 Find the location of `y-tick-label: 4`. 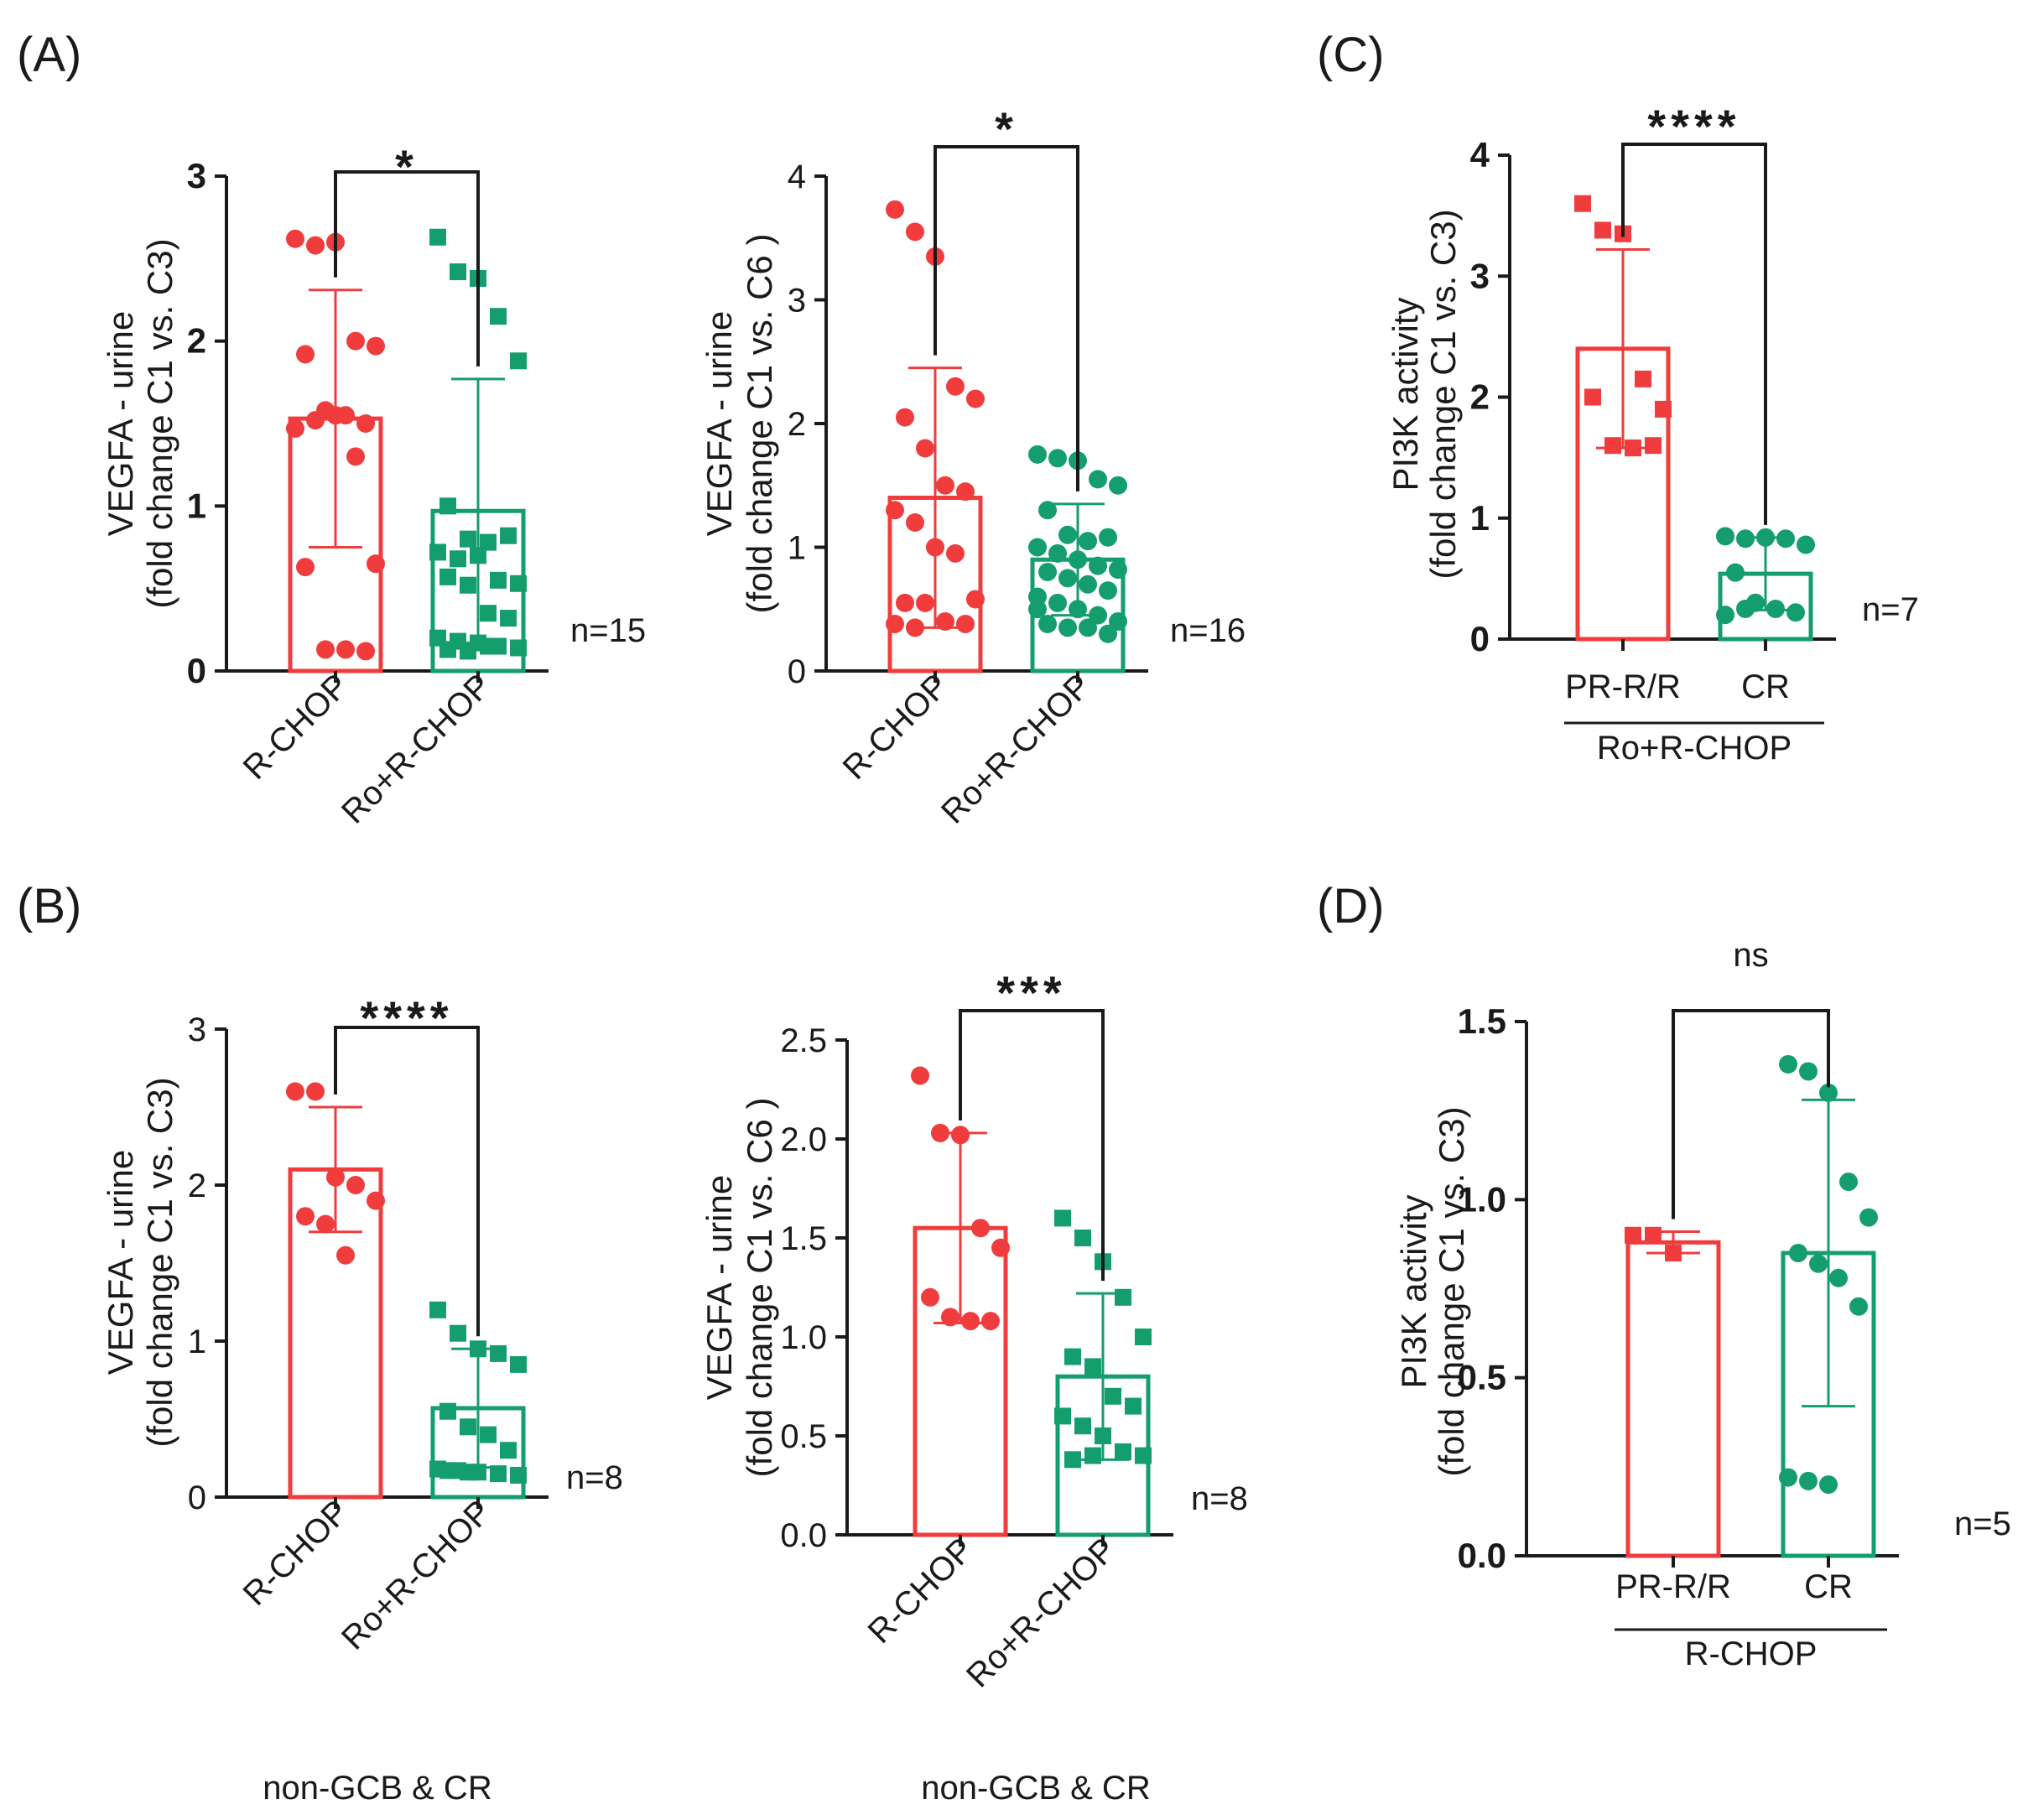

y-tick-label: 4 is located at coordinates (1480, 154).